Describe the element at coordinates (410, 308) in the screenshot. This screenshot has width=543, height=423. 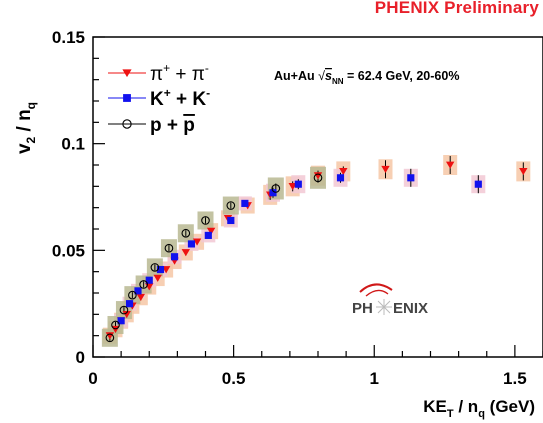
I see `svg-text: ENIX` at that location.